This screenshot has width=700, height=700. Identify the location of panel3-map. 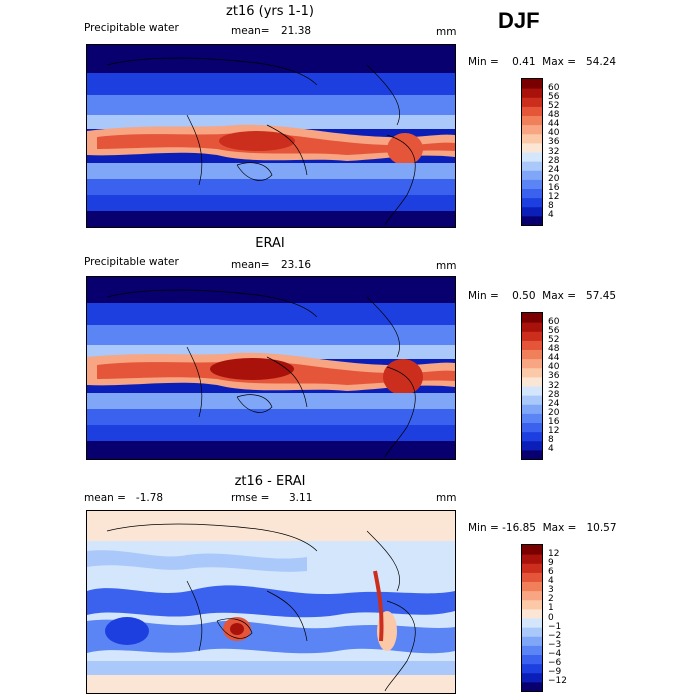
(271, 602).